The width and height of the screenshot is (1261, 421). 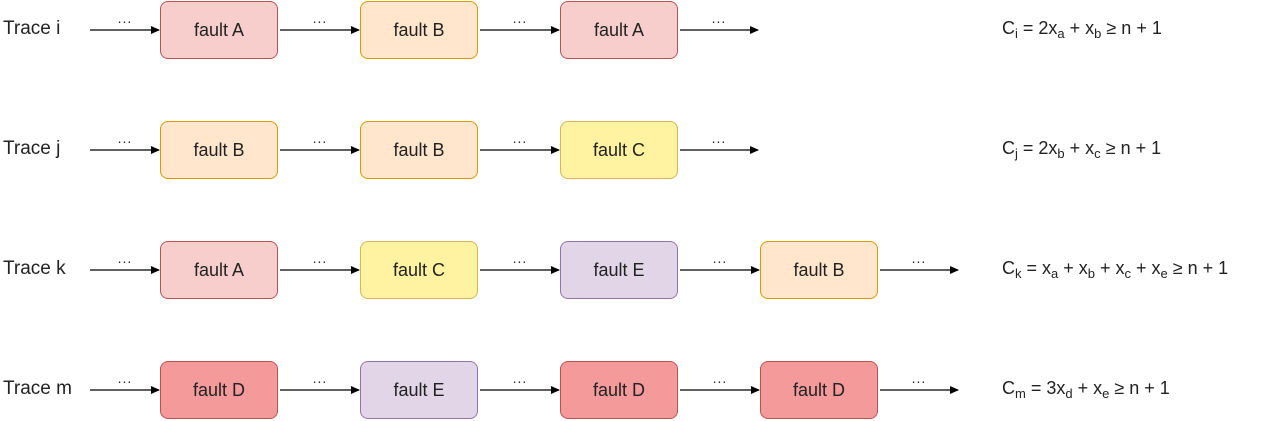 What do you see at coordinates (1069, 393) in the screenshot?
I see `formula-subscript: d` at bounding box center [1069, 393].